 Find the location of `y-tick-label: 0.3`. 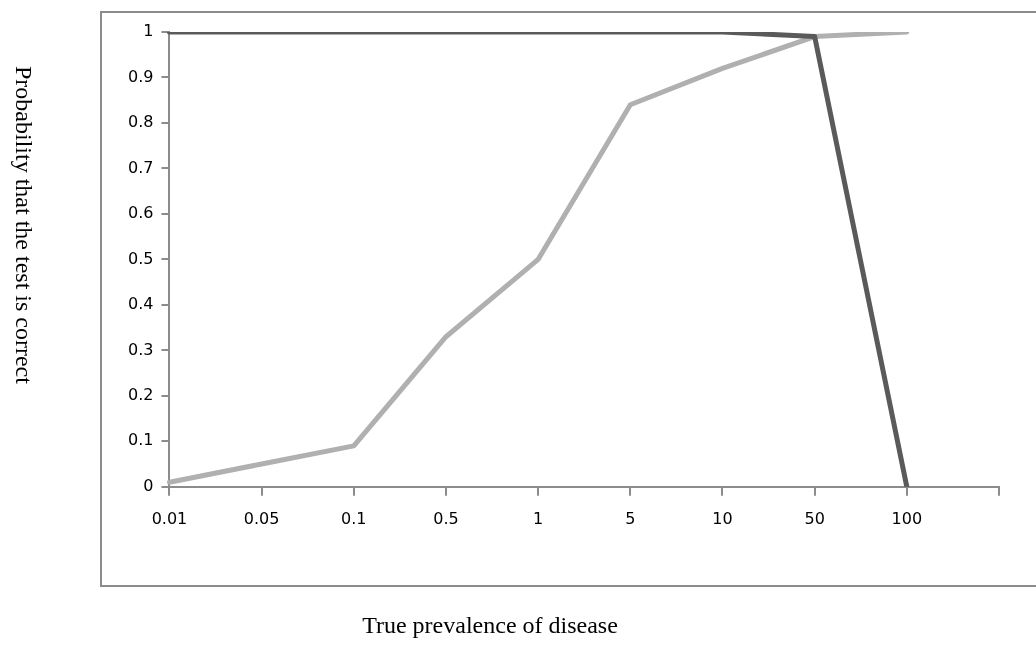

y-tick-label: 0.3 is located at coordinates (140, 349).